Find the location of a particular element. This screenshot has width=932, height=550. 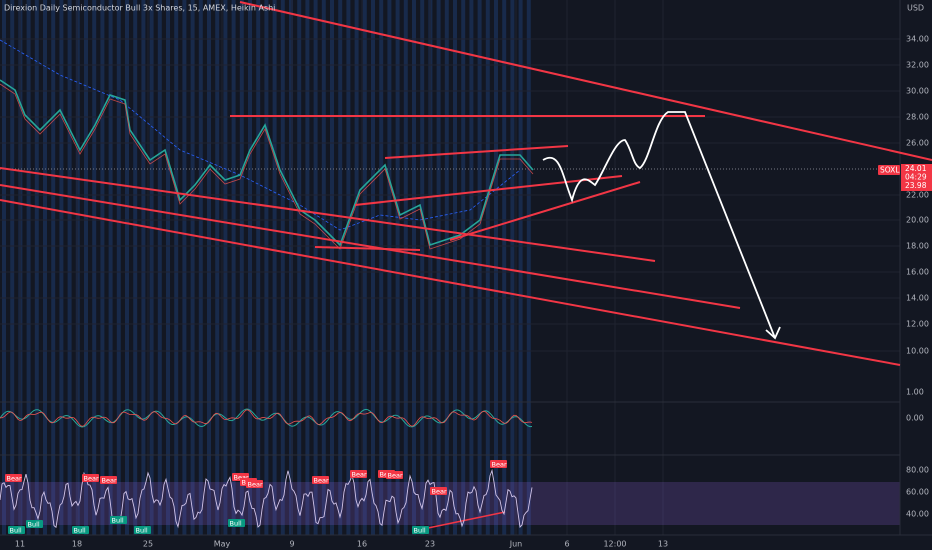

countdown: 04:29 is located at coordinates (916, 177).